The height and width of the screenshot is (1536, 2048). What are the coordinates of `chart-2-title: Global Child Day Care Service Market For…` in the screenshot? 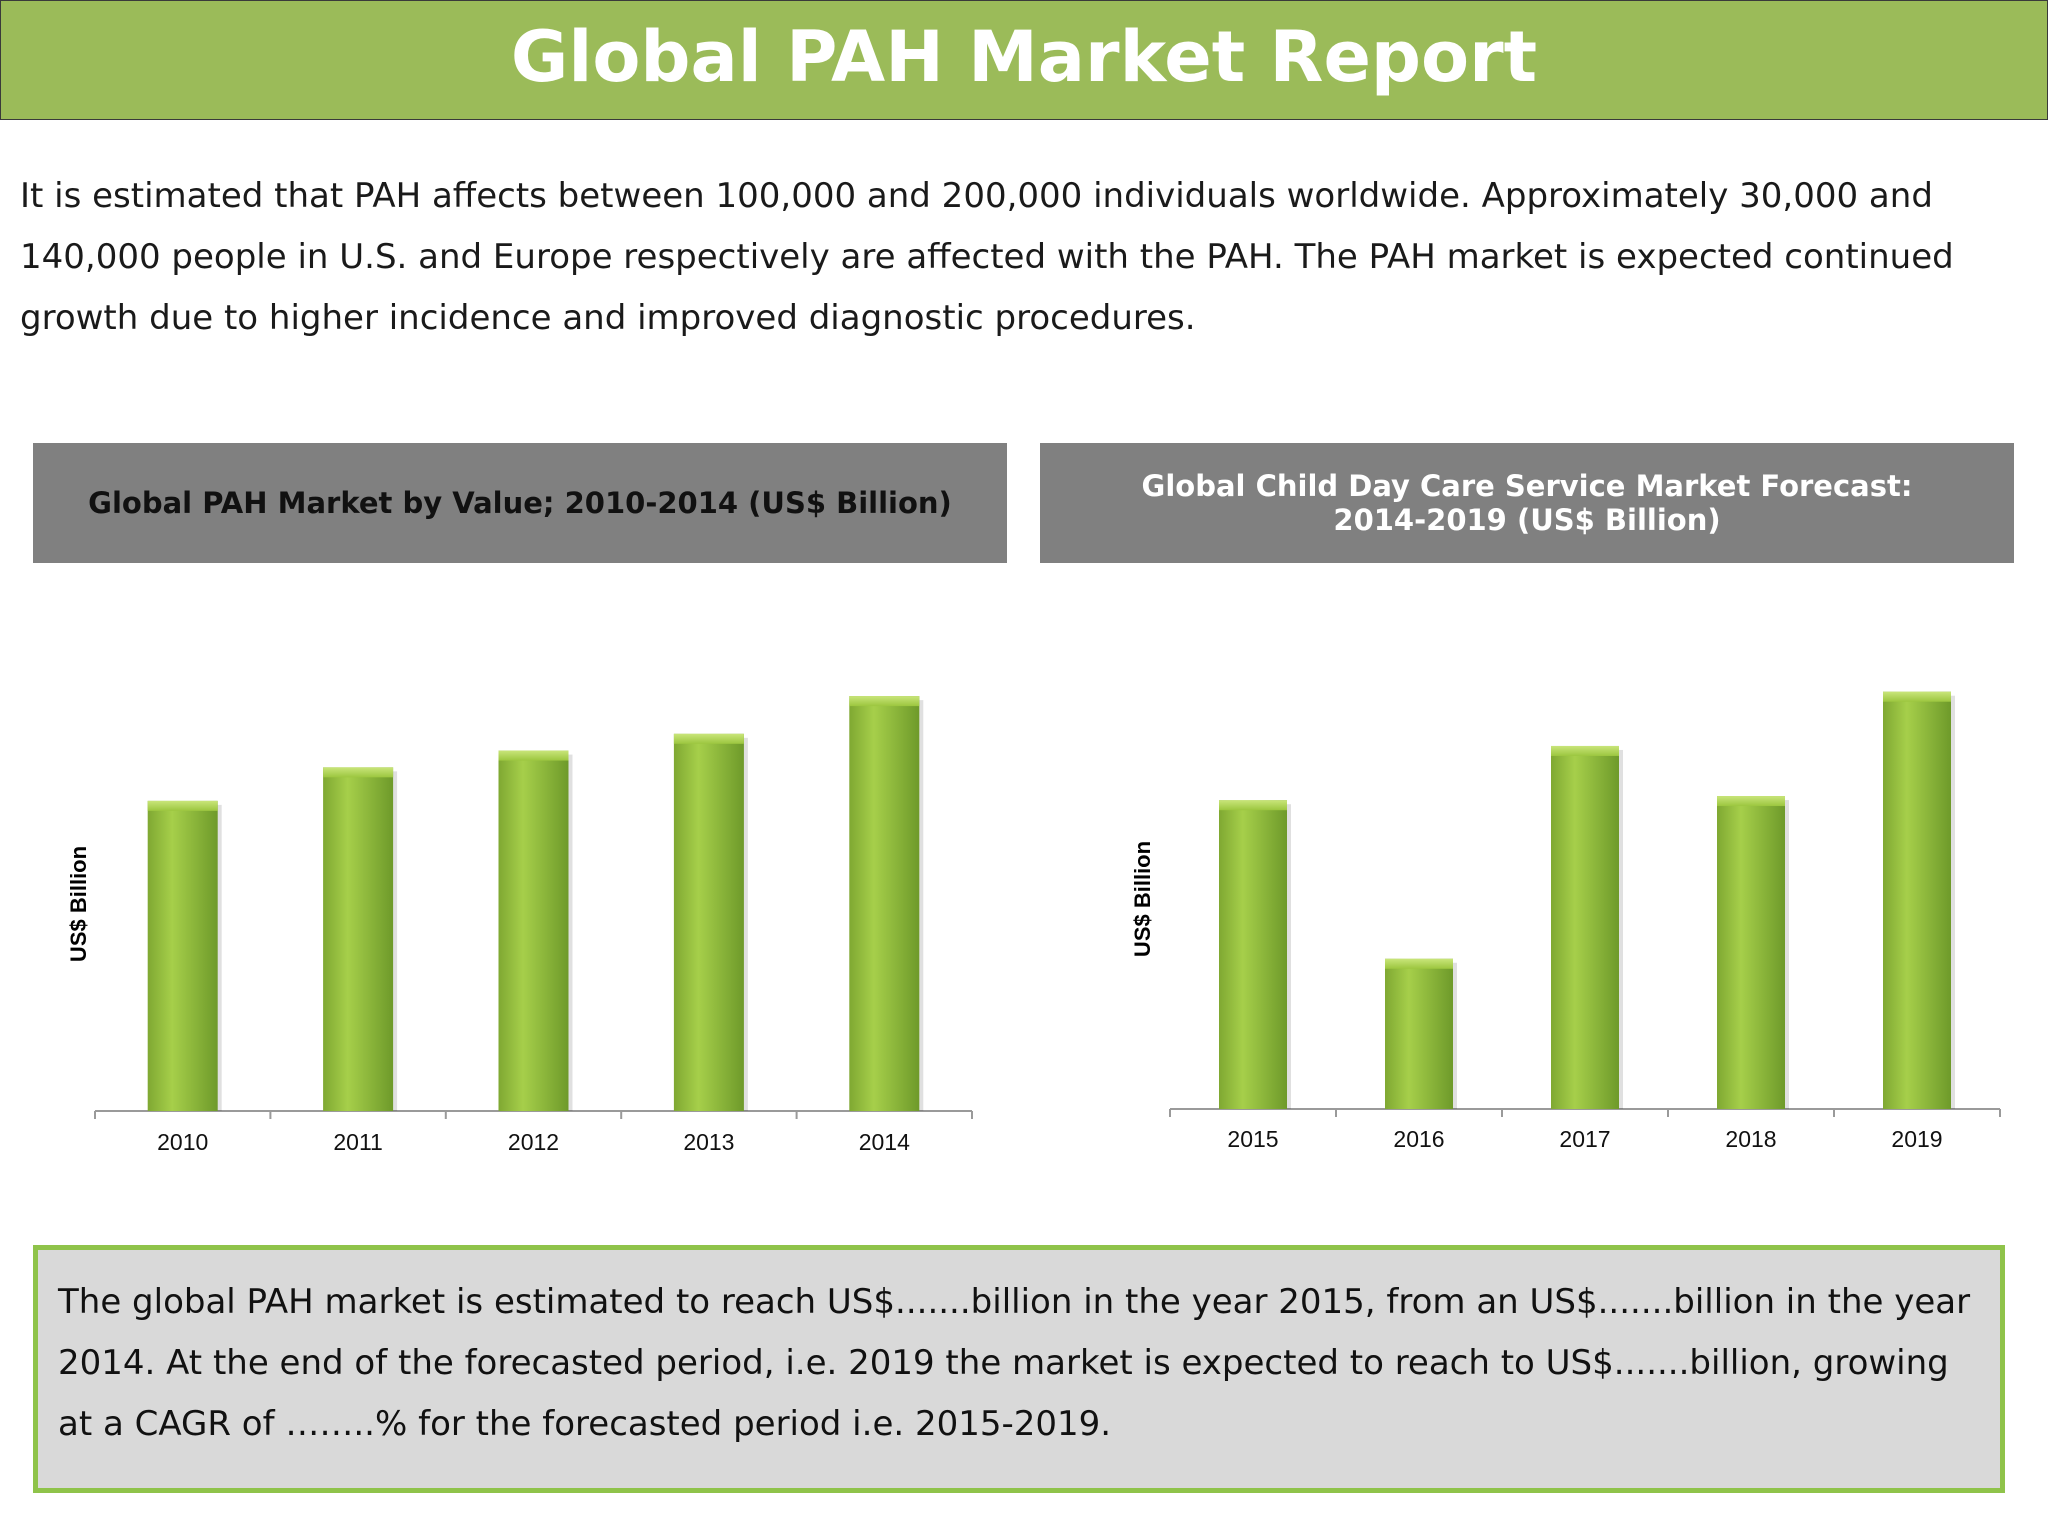 It's located at (1527, 503).